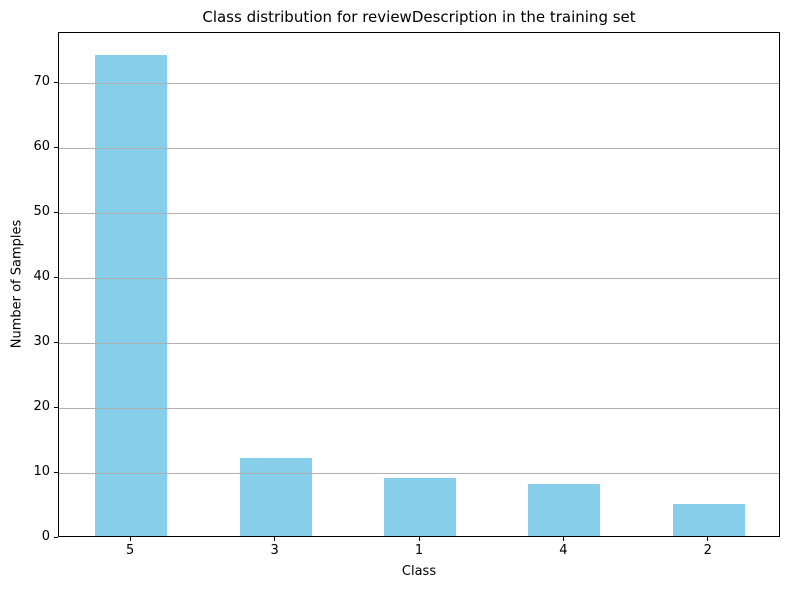 The image size is (790, 590). What do you see at coordinates (419, 571) in the screenshot?
I see `x-axis-label: Class` at bounding box center [419, 571].